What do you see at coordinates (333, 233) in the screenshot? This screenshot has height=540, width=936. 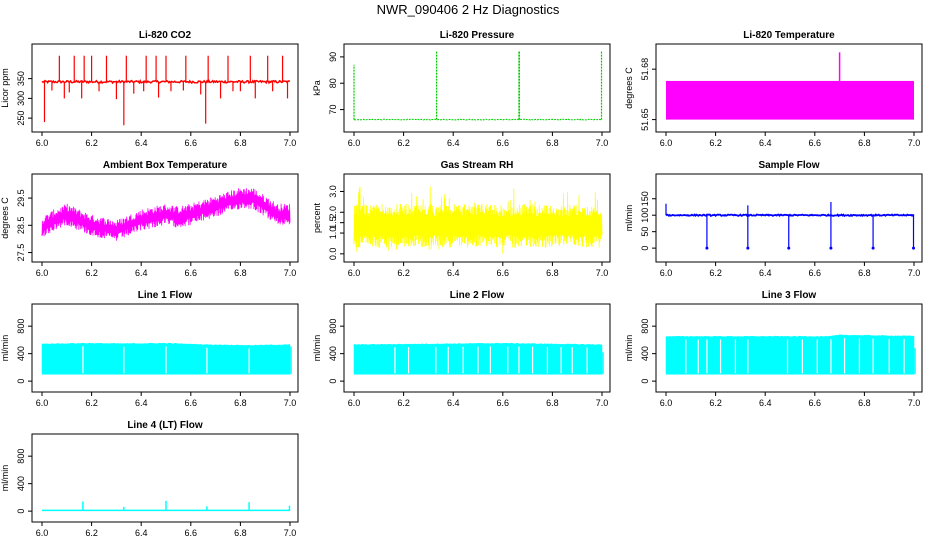 I see `y-tick-label: 1.0` at bounding box center [333, 233].